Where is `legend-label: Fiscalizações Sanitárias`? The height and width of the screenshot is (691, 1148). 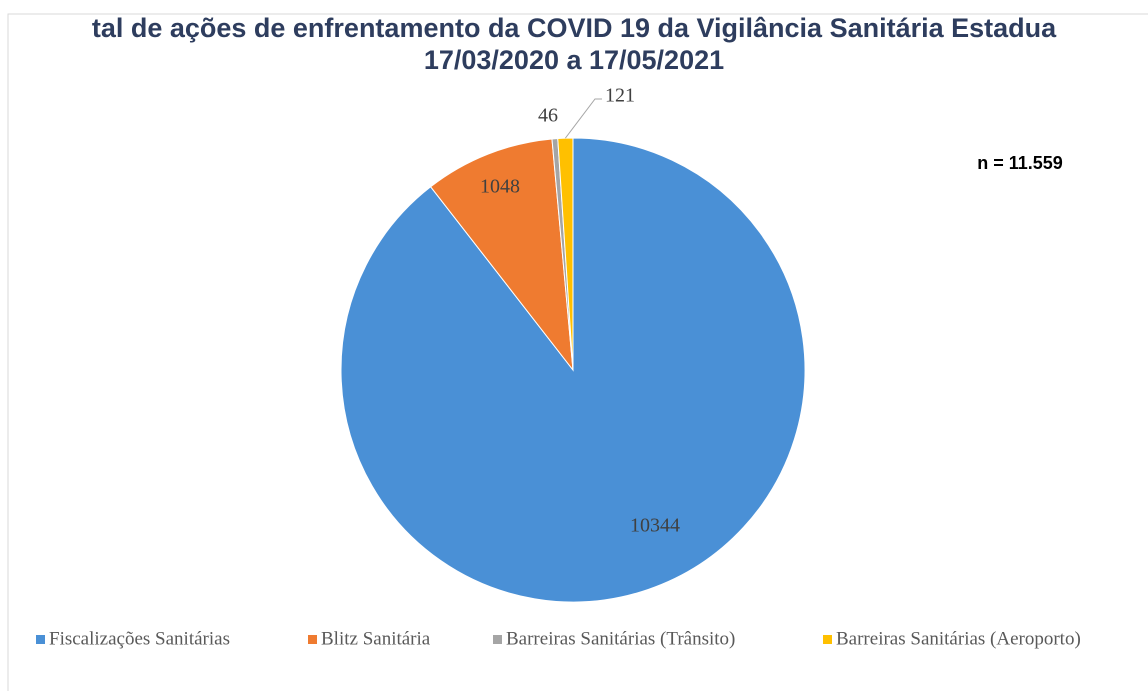
legend-label: Fiscalizações Sanitárias is located at coordinates (139, 638).